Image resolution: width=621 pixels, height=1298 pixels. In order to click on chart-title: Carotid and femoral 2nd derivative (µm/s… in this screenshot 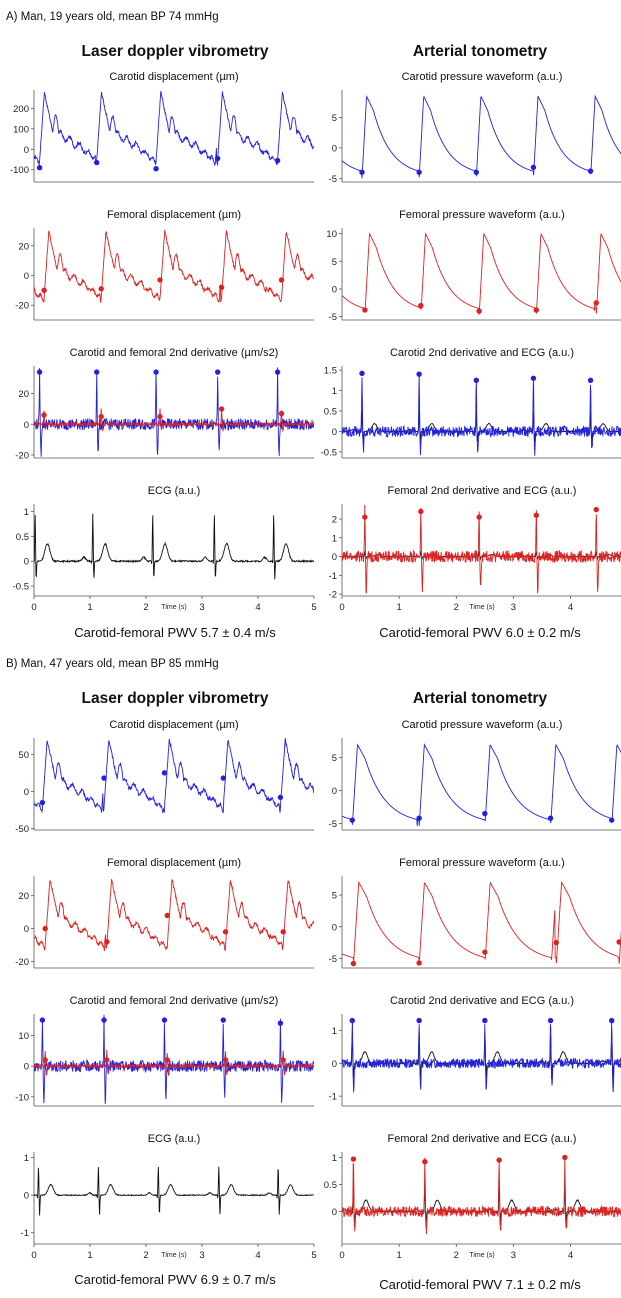, I will do `click(174, 1001)`.